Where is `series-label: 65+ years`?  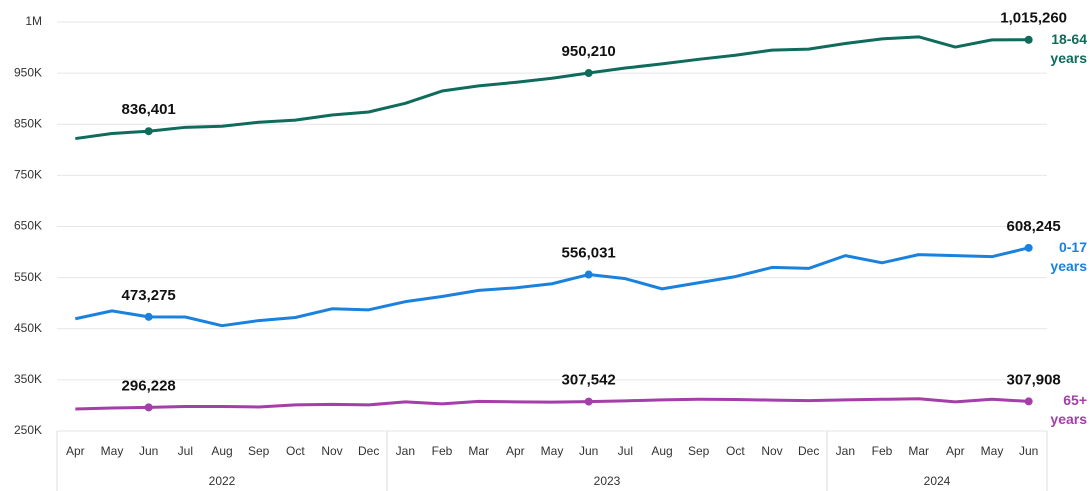
series-label: 65+ years is located at coordinates (1068, 410).